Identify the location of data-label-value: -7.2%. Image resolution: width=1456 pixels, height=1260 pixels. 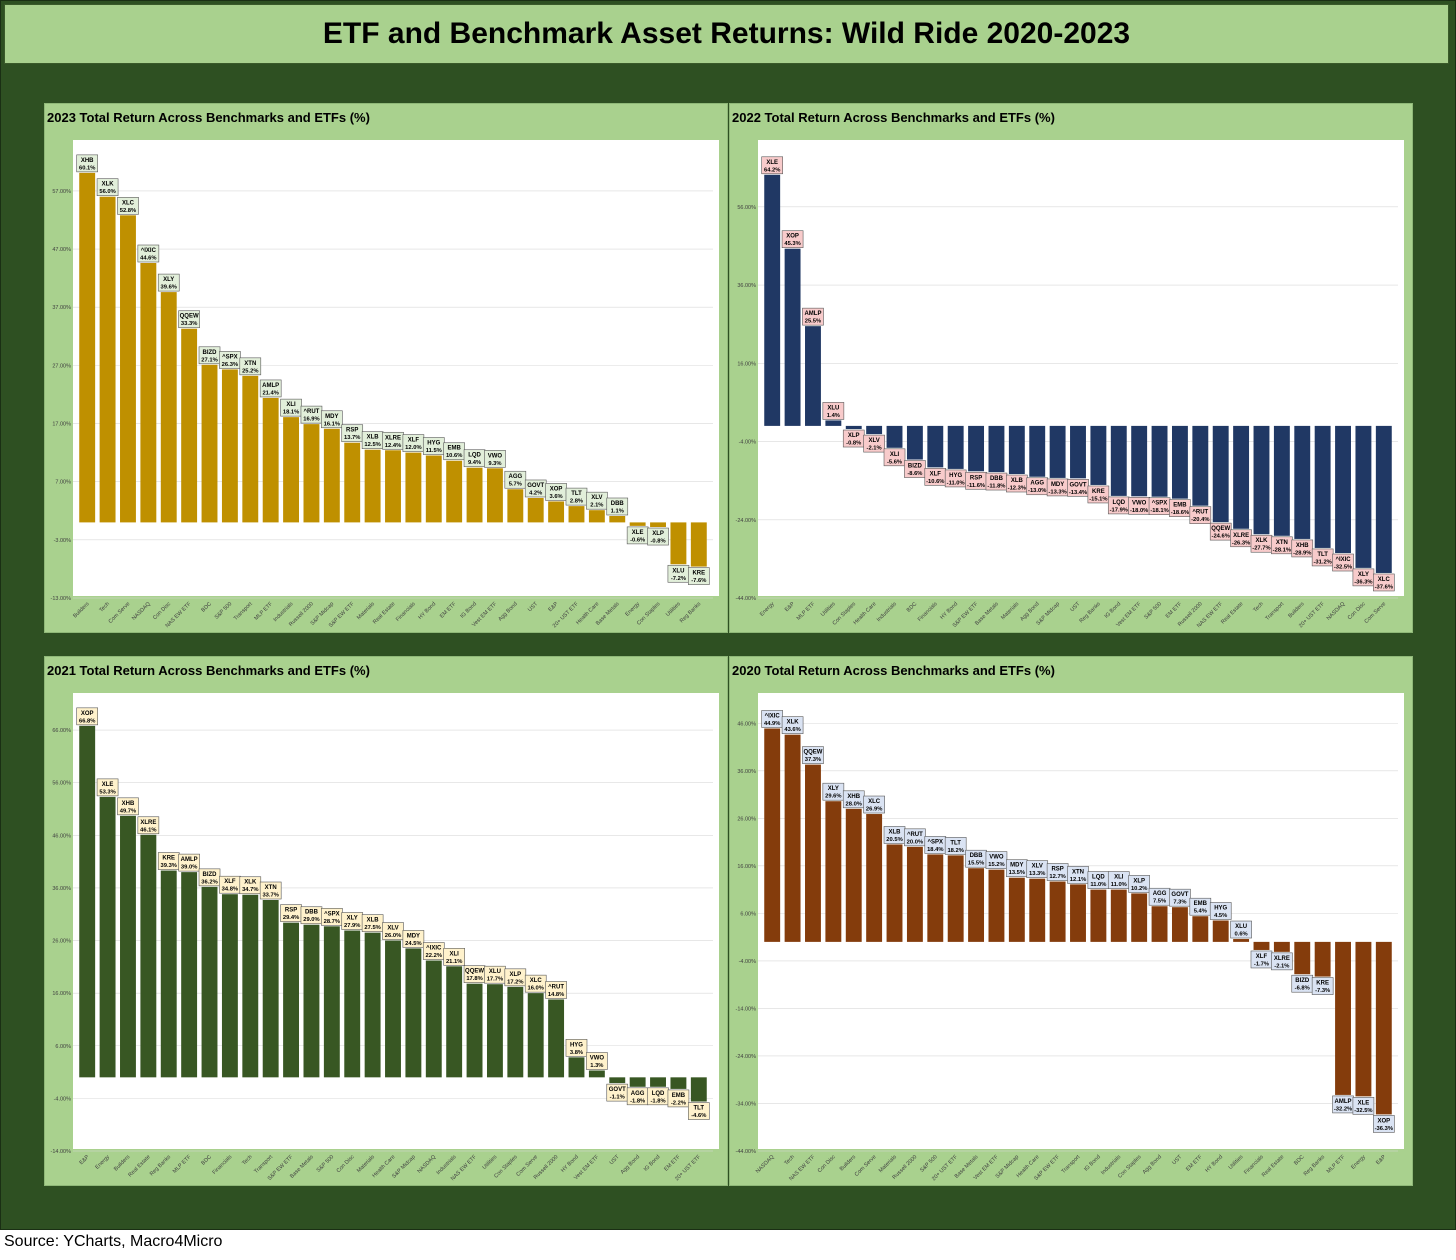
(678, 579).